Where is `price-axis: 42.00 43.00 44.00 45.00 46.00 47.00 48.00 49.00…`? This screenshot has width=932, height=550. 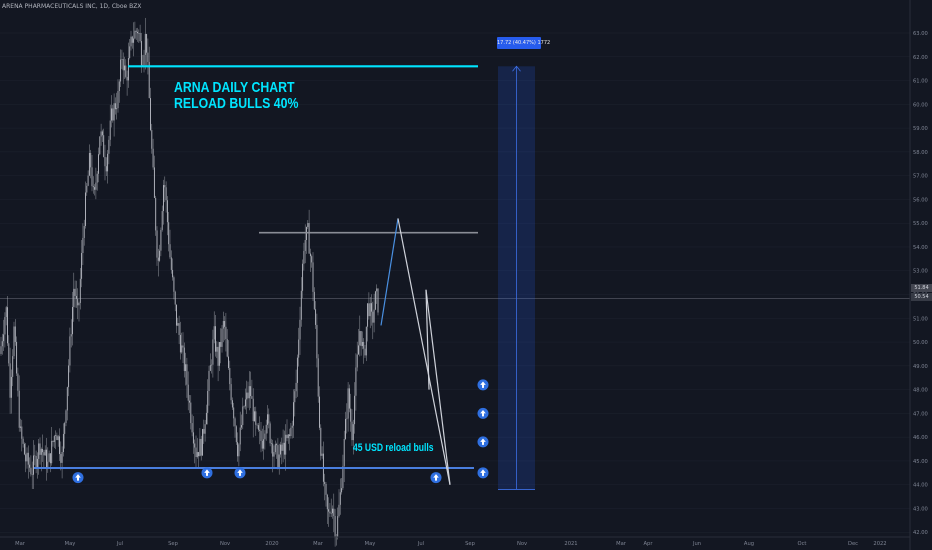
price-axis: 42.00 43.00 44.00 45.00 46.00 47.00 48.00 49.00… is located at coordinates (918, 275).